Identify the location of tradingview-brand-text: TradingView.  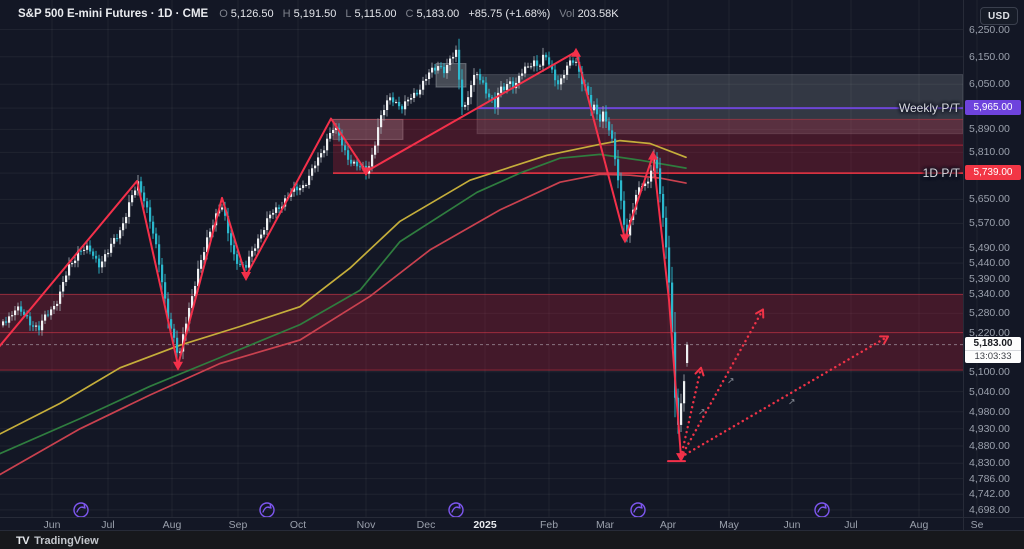
(66, 540).